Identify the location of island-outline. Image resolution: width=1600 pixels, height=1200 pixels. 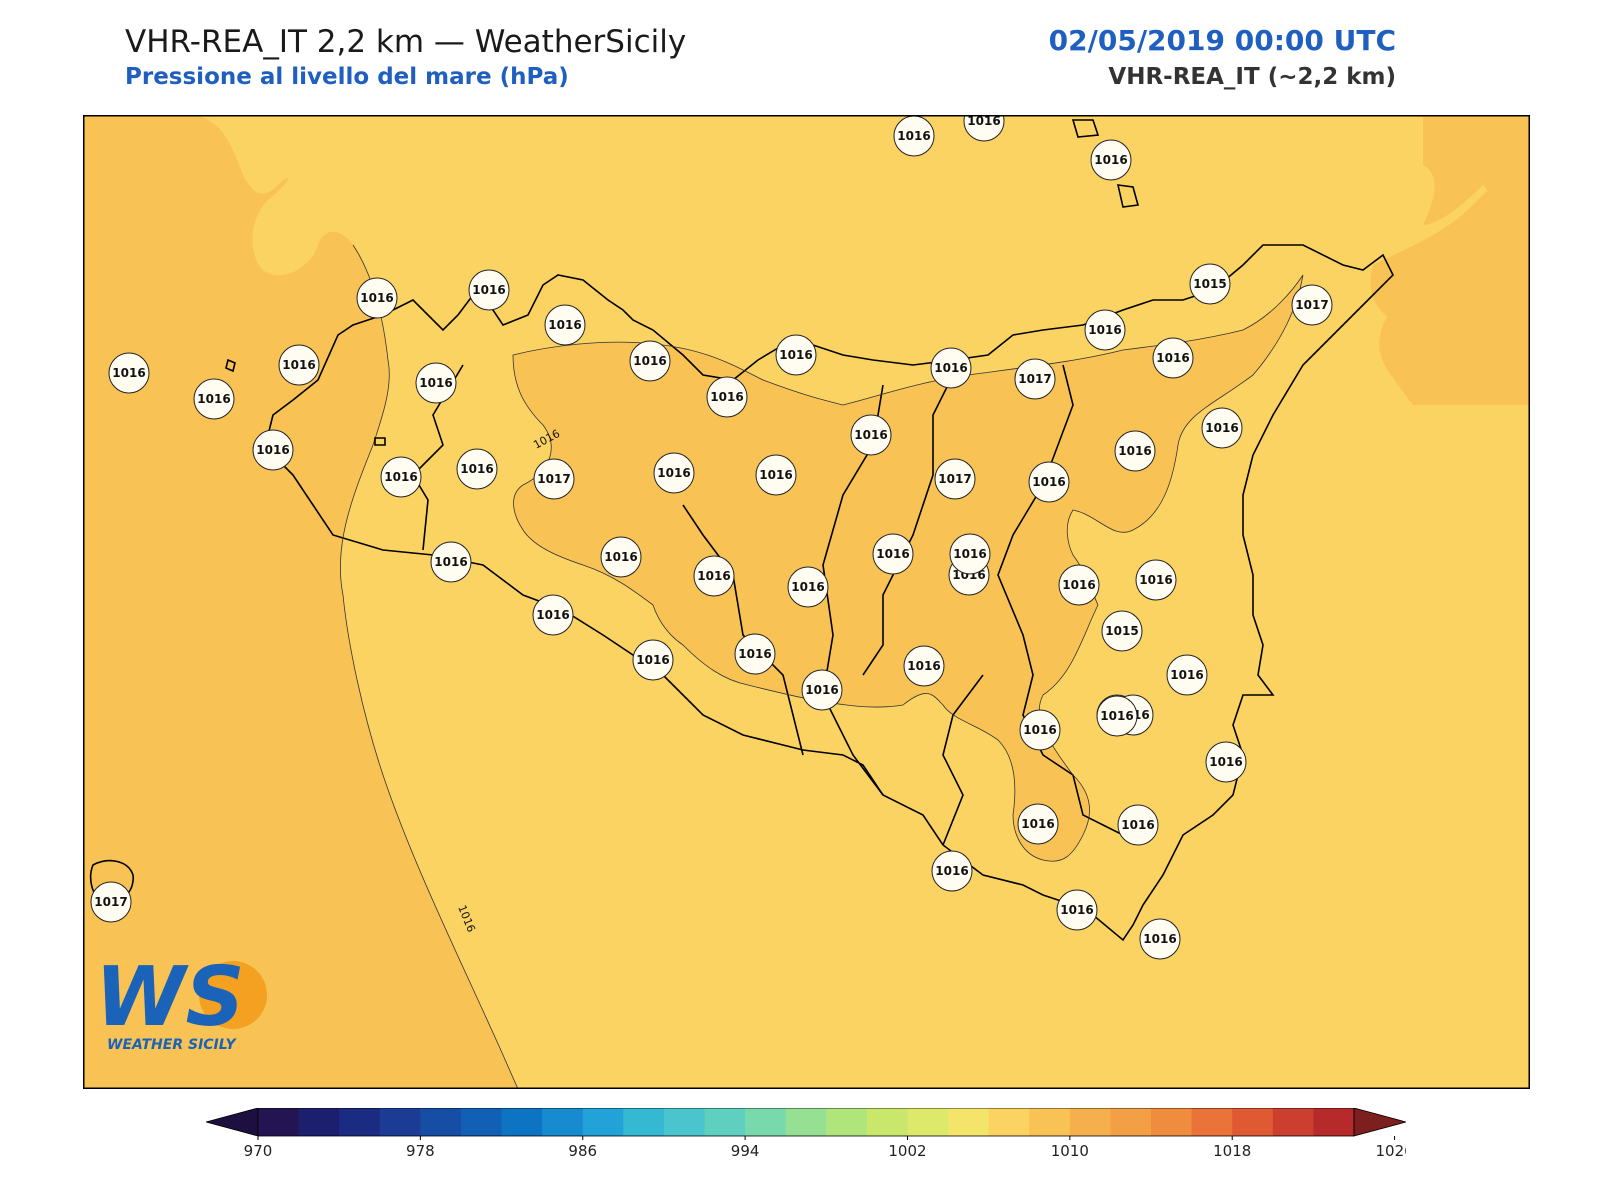
(1085, 128).